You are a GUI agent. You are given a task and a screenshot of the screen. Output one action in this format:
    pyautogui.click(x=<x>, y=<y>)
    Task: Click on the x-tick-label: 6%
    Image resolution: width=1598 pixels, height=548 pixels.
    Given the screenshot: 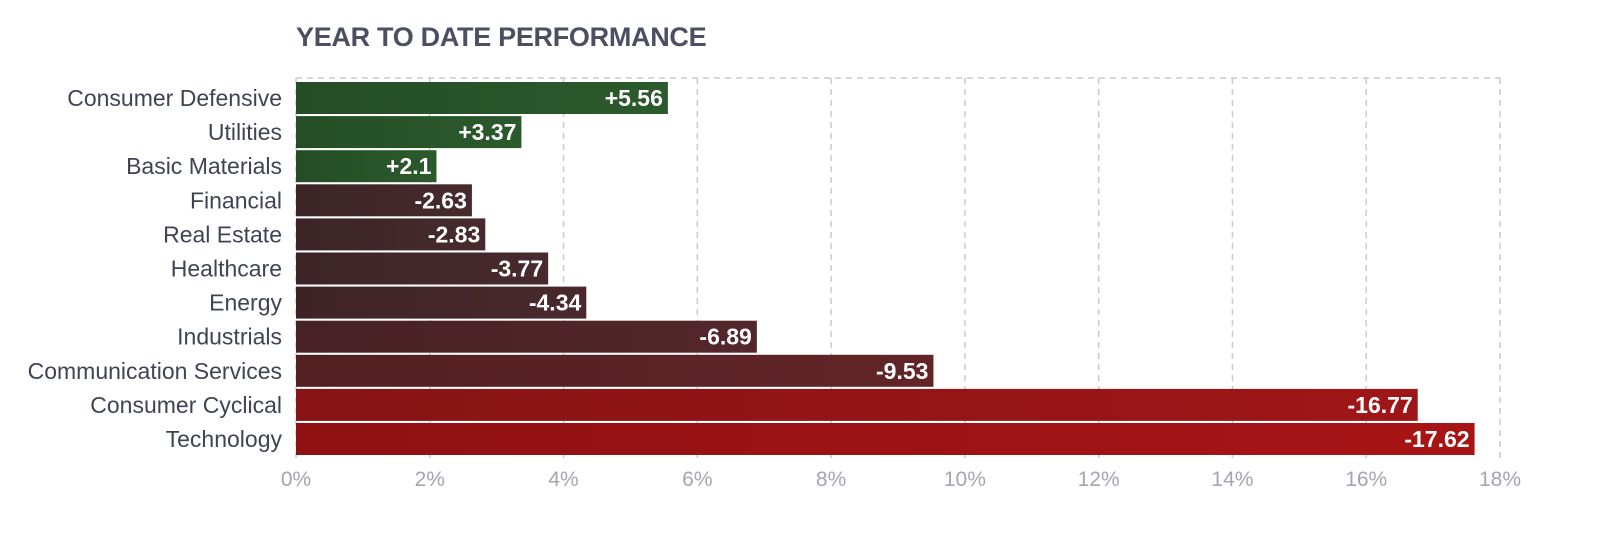 What is the action you would take?
    pyautogui.click(x=697, y=479)
    